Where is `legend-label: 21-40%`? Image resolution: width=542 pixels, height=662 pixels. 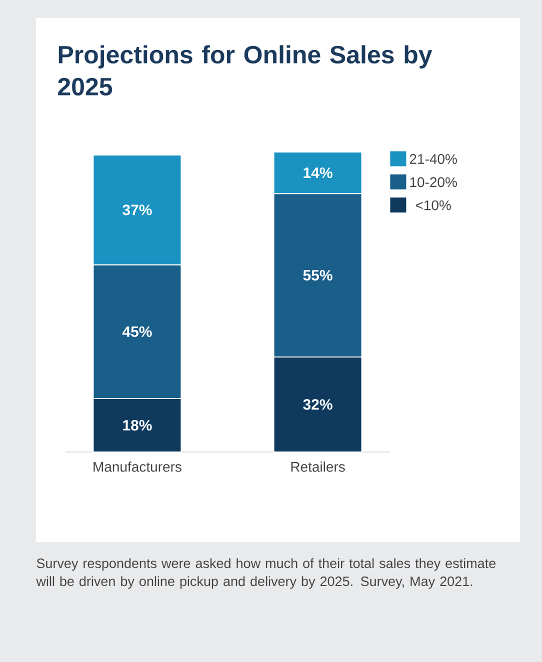 legend-label: 21-40% is located at coordinates (433, 159).